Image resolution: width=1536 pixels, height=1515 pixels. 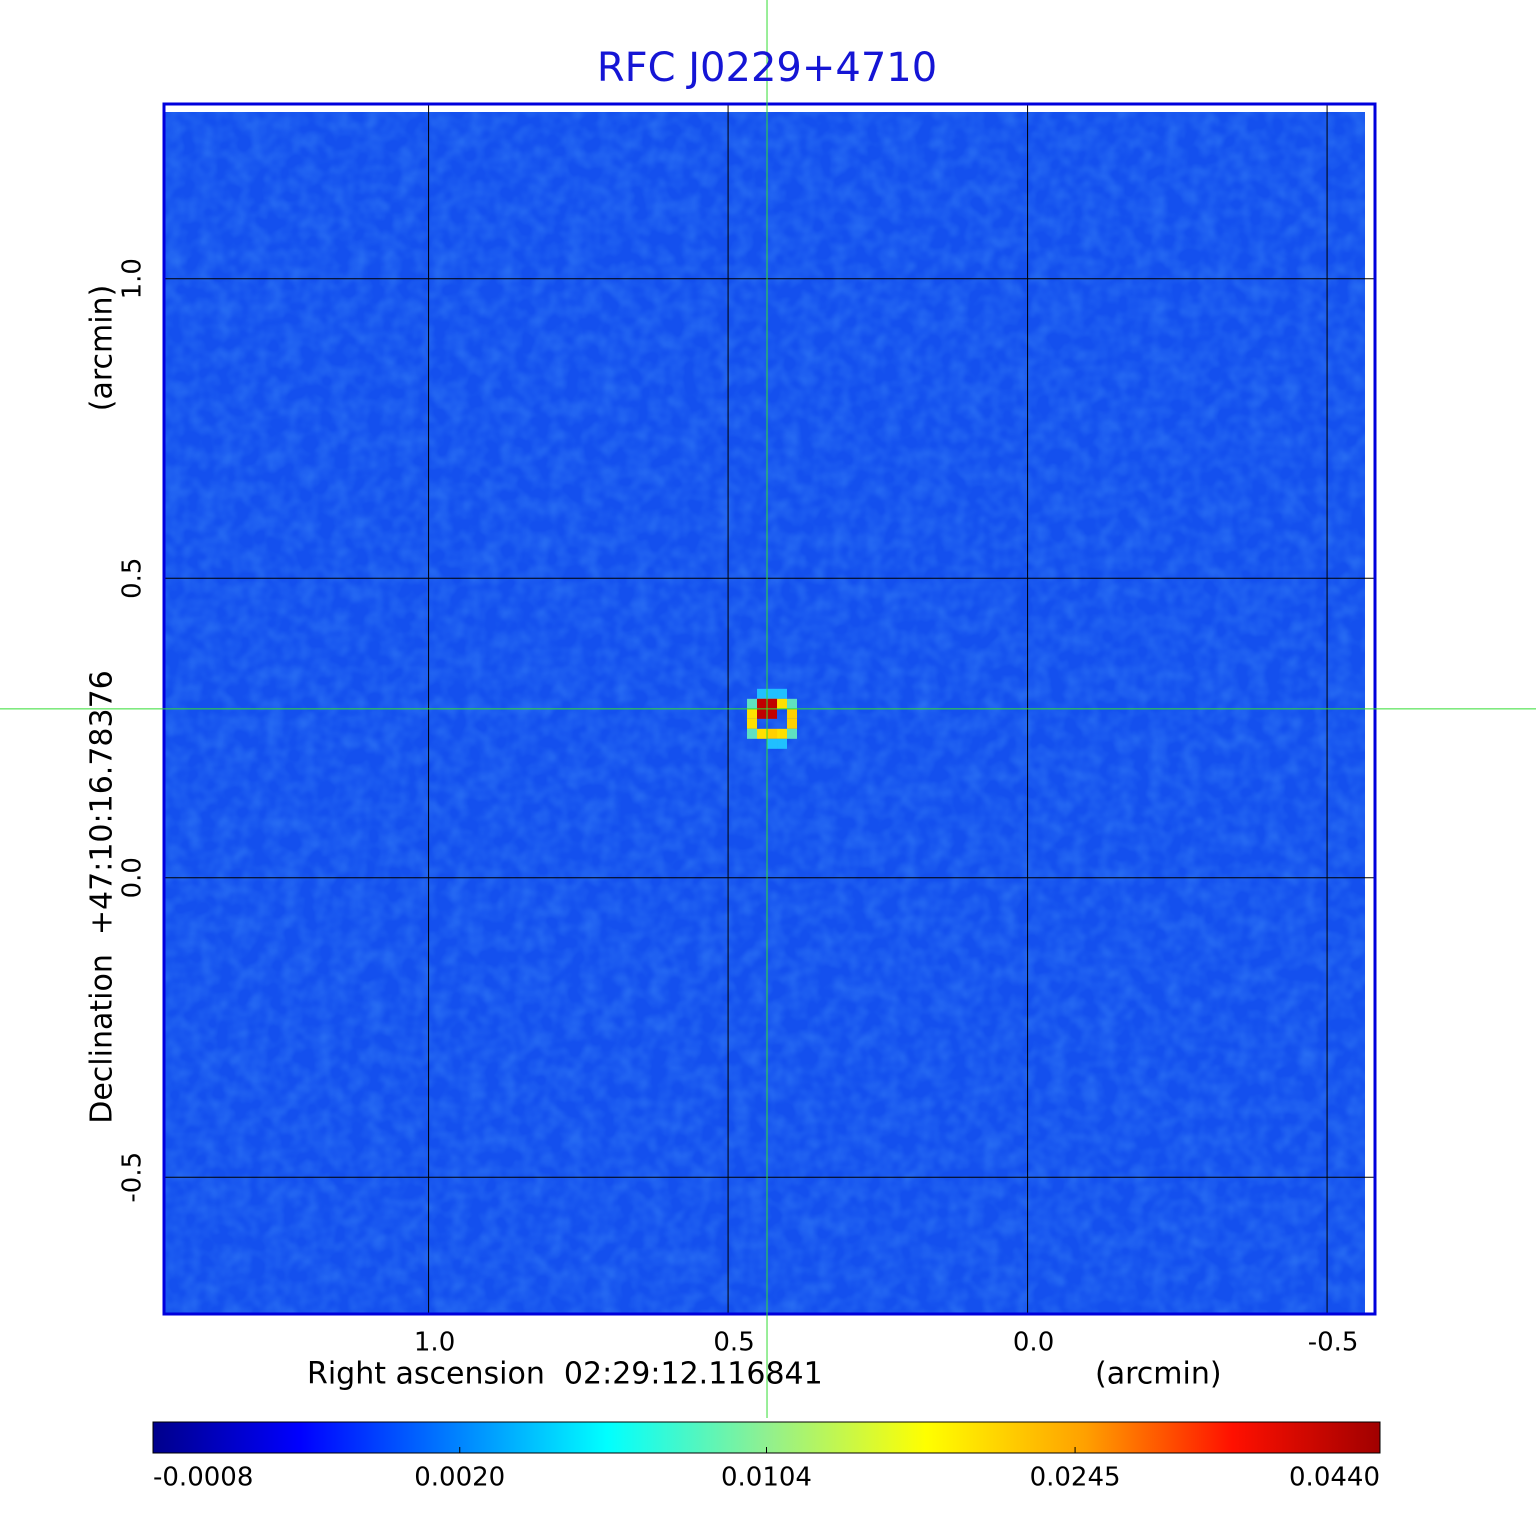 What do you see at coordinates (767, 68) in the screenshot?
I see `chart-title: RFC J0229+4710` at bounding box center [767, 68].